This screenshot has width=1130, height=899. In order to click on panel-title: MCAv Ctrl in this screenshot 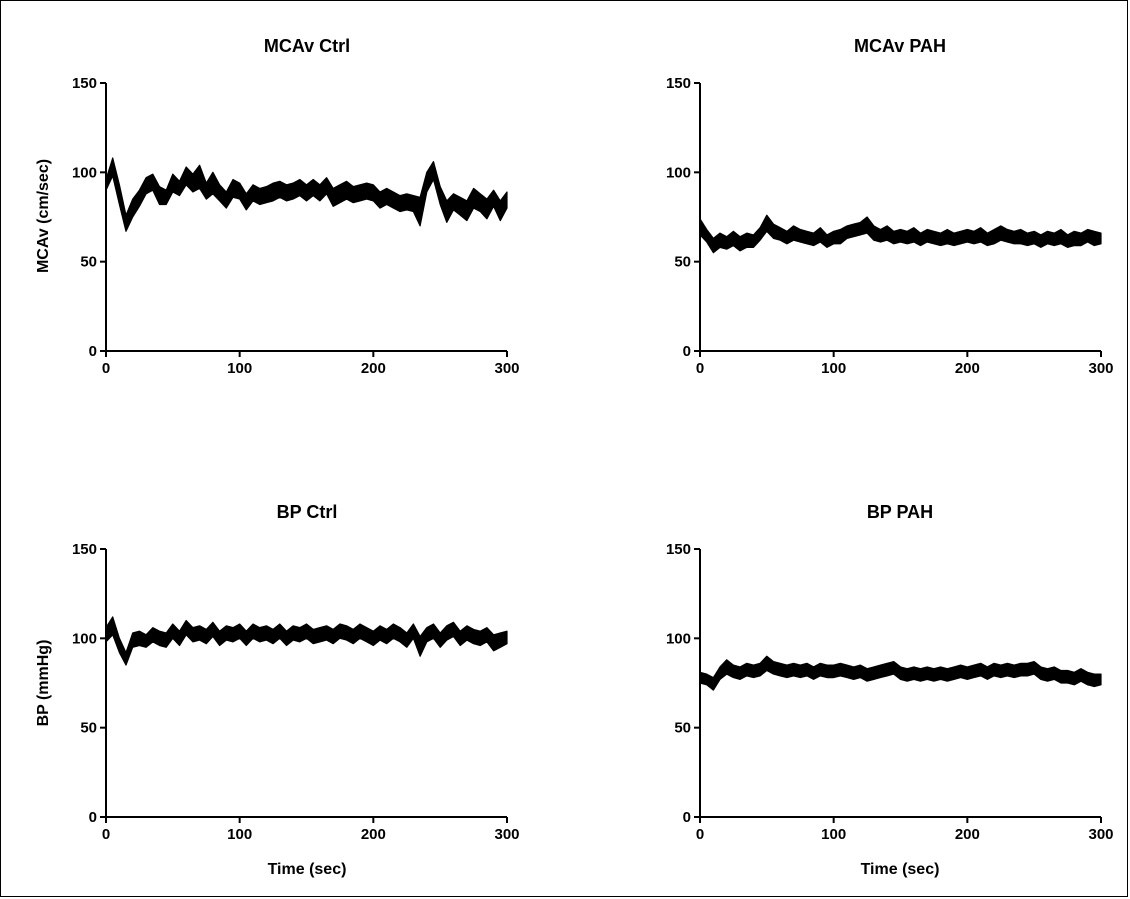, I will do `click(307, 46)`.